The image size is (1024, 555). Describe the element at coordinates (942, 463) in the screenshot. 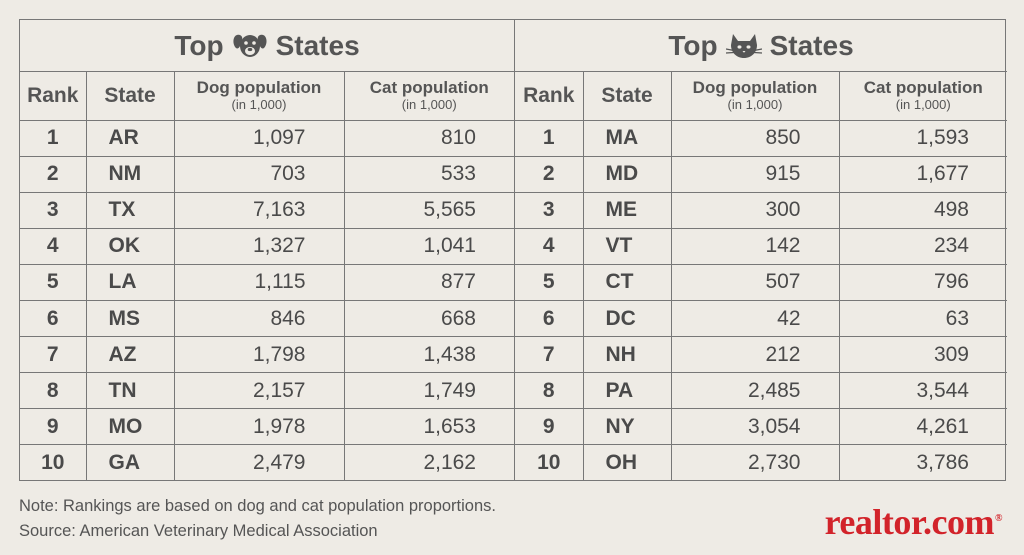

I see `cat-cell: 3,786` at that location.